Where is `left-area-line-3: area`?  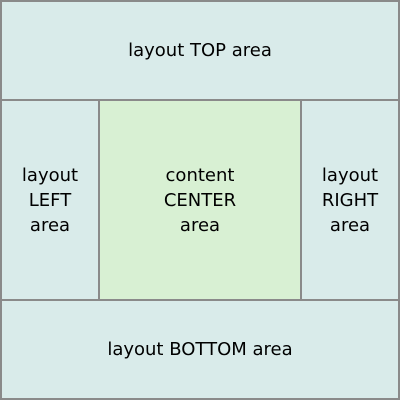 left-area-line-3: area is located at coordinates (50, 225).